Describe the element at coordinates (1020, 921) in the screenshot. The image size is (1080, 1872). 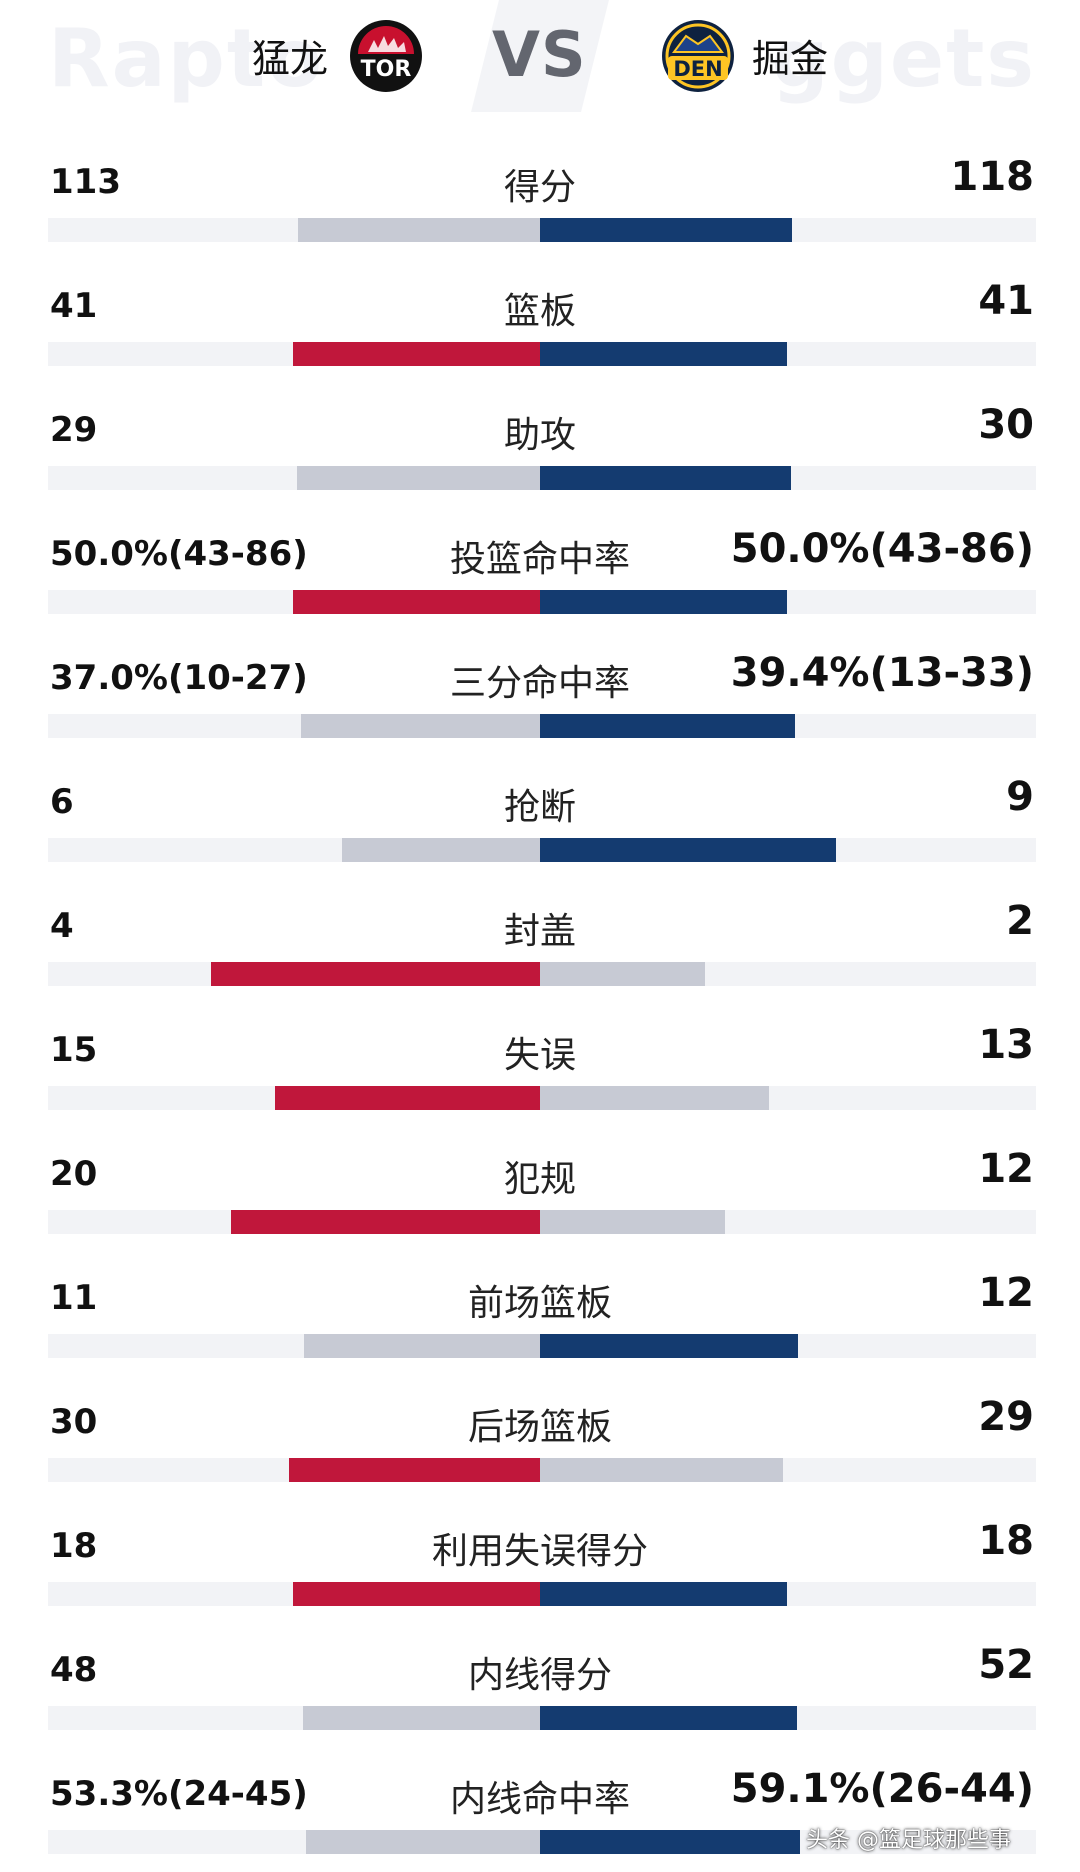
I see `away-value: 2` at that location.